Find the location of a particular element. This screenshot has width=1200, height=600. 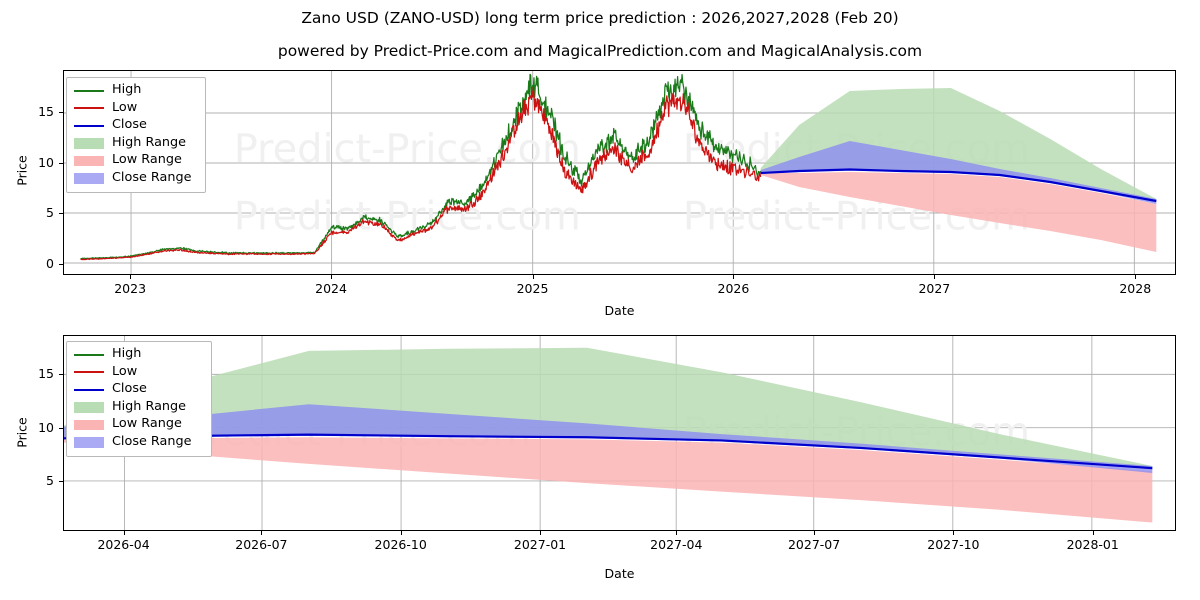

bottom-legend-item-high-range: High Range is located at coordinates (138, 408).